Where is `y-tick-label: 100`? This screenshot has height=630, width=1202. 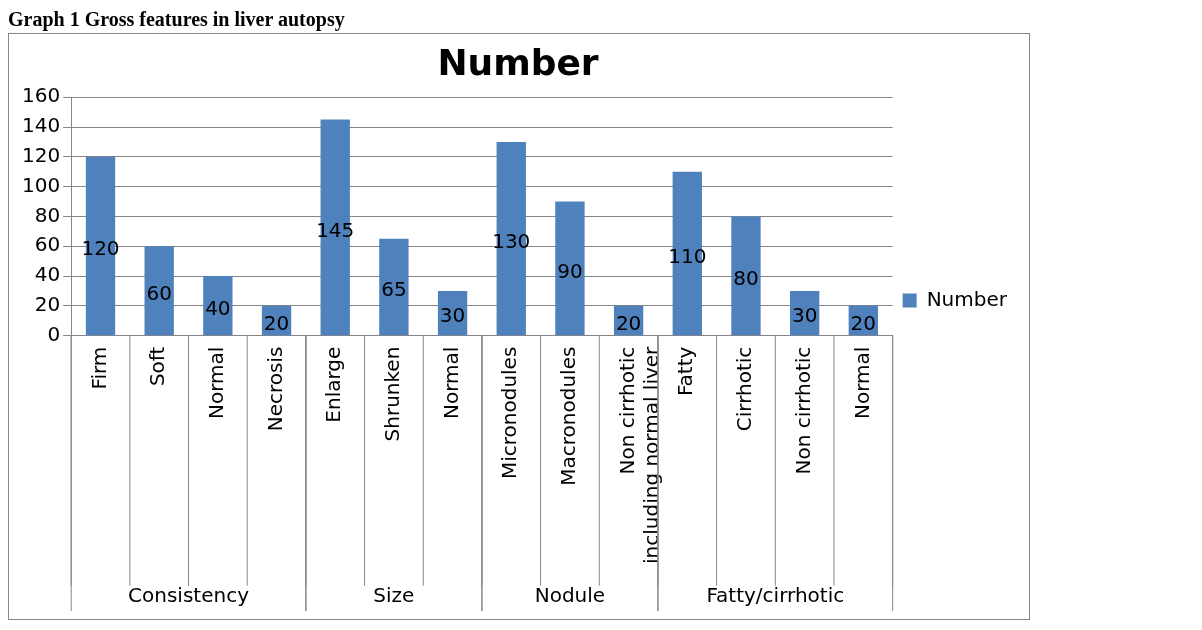
y-tick-label: 100 is located at coordinates (41, 184).